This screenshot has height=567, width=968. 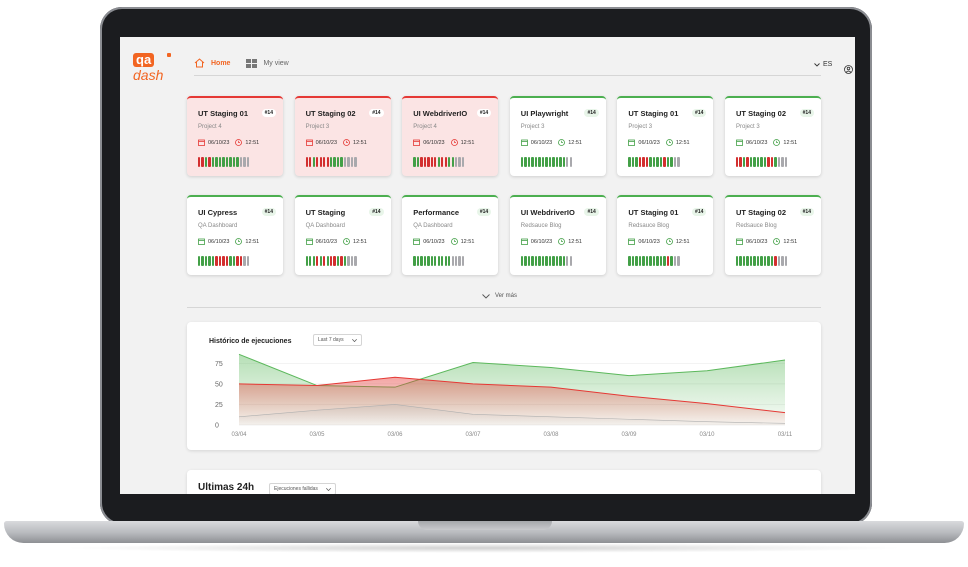 What do you see at coordinates (235, 235) in the screenshot?
I see `project-card: UI Cypress #14 QA Dashboard 06/10/23 12:51` at bounding box center [235, 235].